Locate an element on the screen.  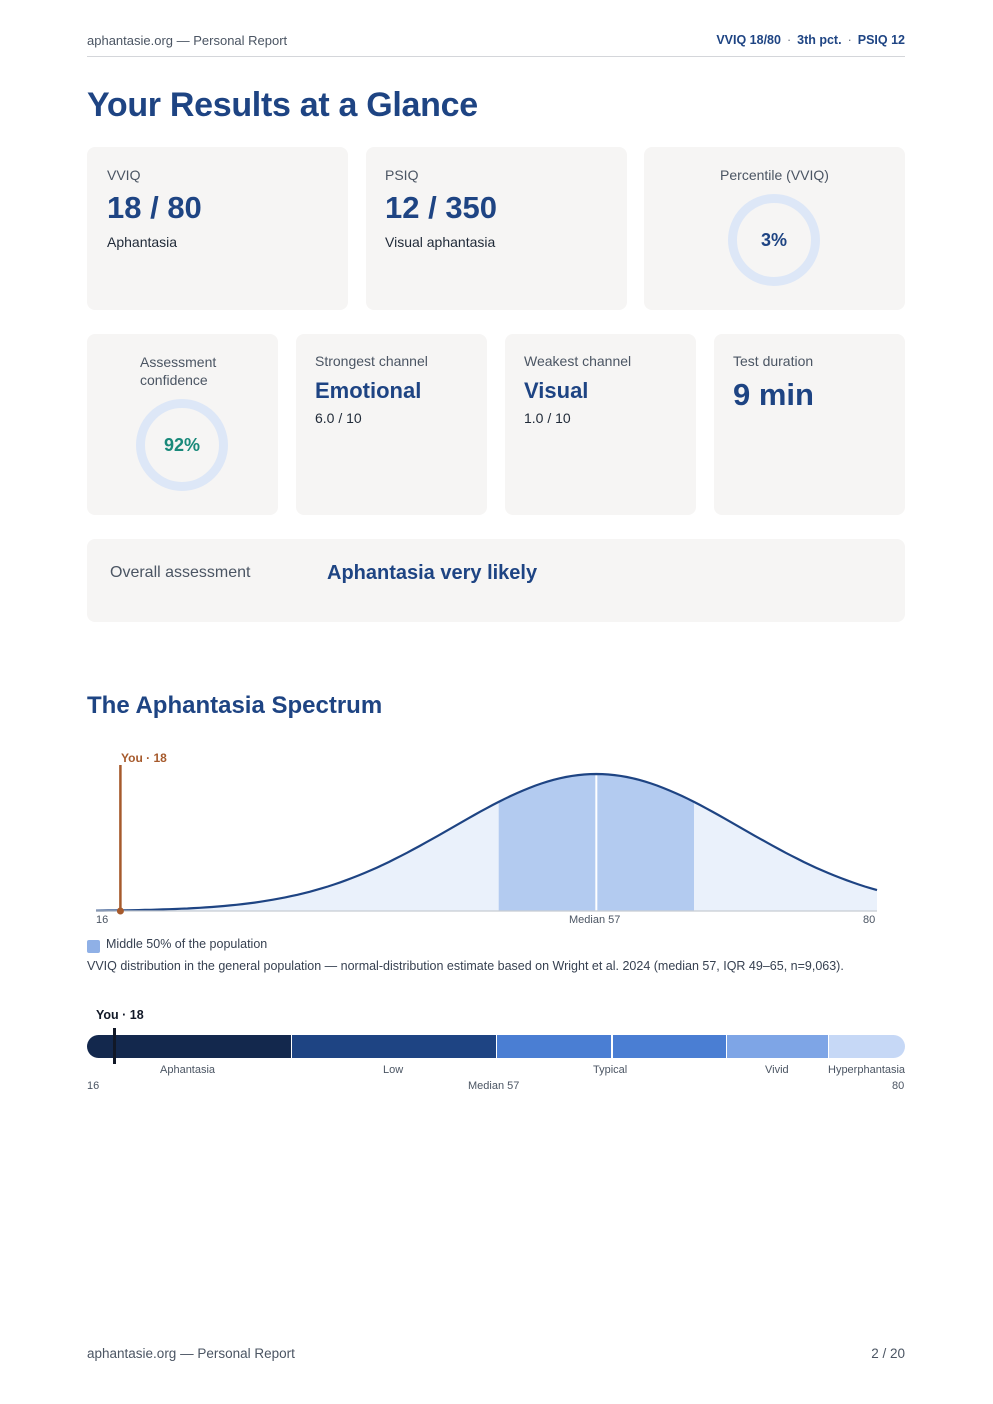
weakest-channel-value: Visual is located at coordinates (556, 390).